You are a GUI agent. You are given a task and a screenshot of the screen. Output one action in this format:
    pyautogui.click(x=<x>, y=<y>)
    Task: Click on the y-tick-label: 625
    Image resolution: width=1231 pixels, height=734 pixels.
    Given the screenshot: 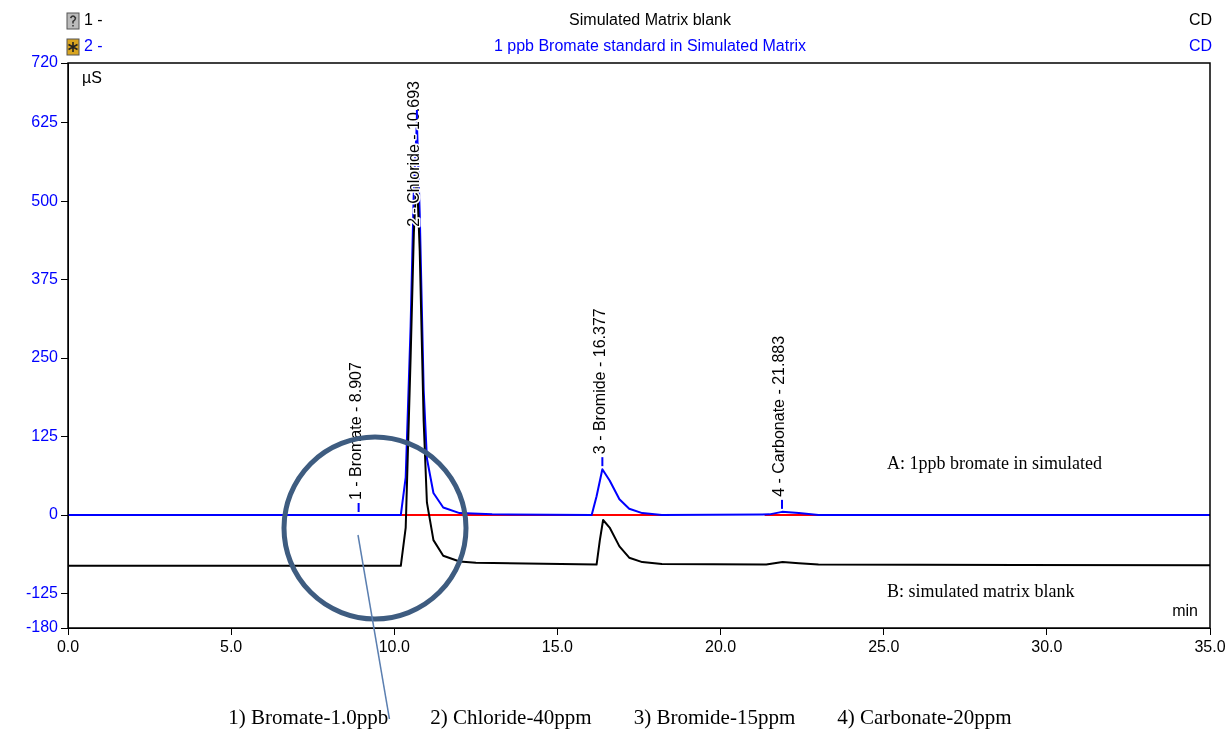 What is the action you would take?
    pyautogui.click(x=45, y=122)
    